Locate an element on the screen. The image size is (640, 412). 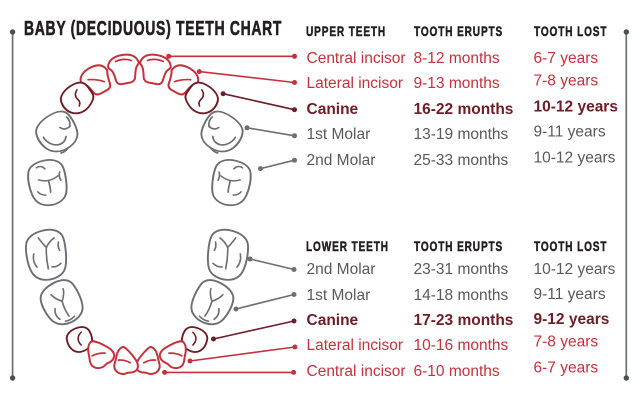
erupts-value: 6-10 months is located at coordinates (456, 371).